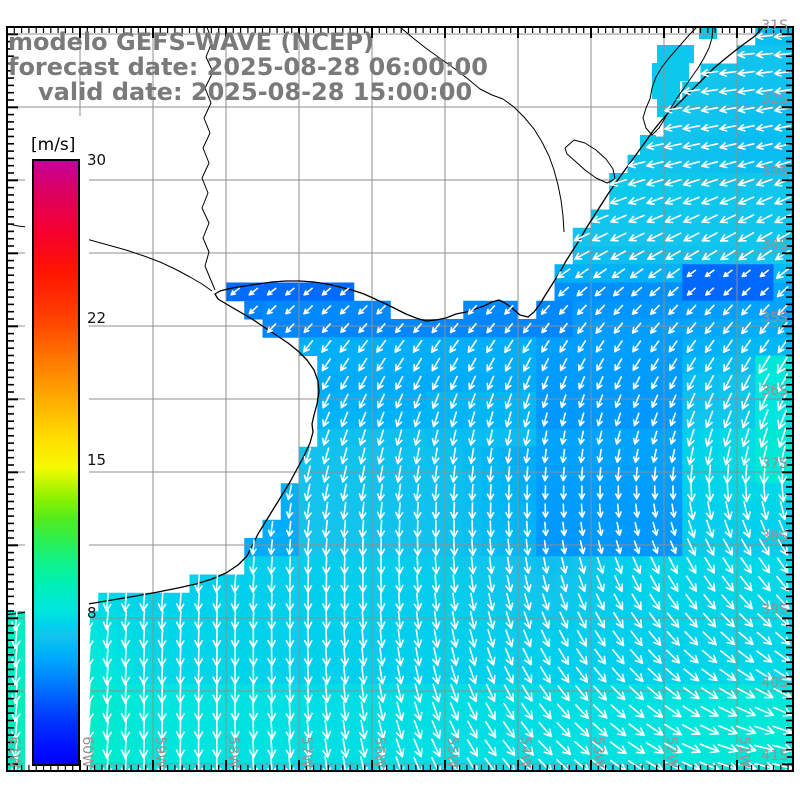 This screenshot has width=800, height=800. What do you see at coordinates (774, 245) in the screenshot?
I see `latitude-label: 34S` at bounding box center [774, 245].